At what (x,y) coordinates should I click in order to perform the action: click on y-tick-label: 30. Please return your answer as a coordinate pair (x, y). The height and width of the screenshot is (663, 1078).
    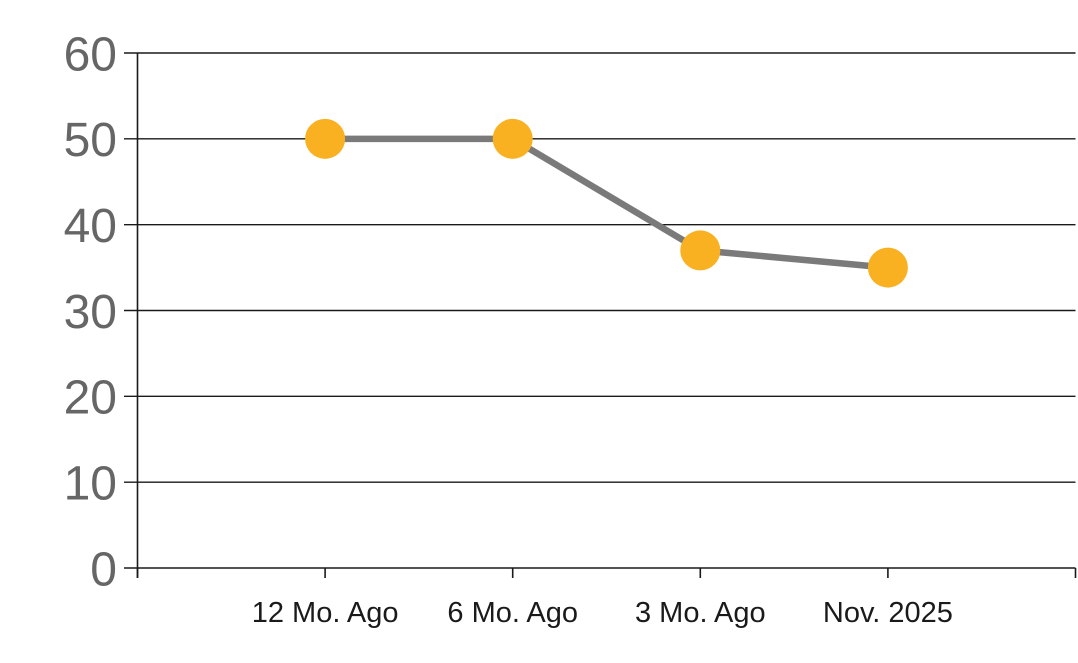
    Looking at the image, I should click on (90, 312).